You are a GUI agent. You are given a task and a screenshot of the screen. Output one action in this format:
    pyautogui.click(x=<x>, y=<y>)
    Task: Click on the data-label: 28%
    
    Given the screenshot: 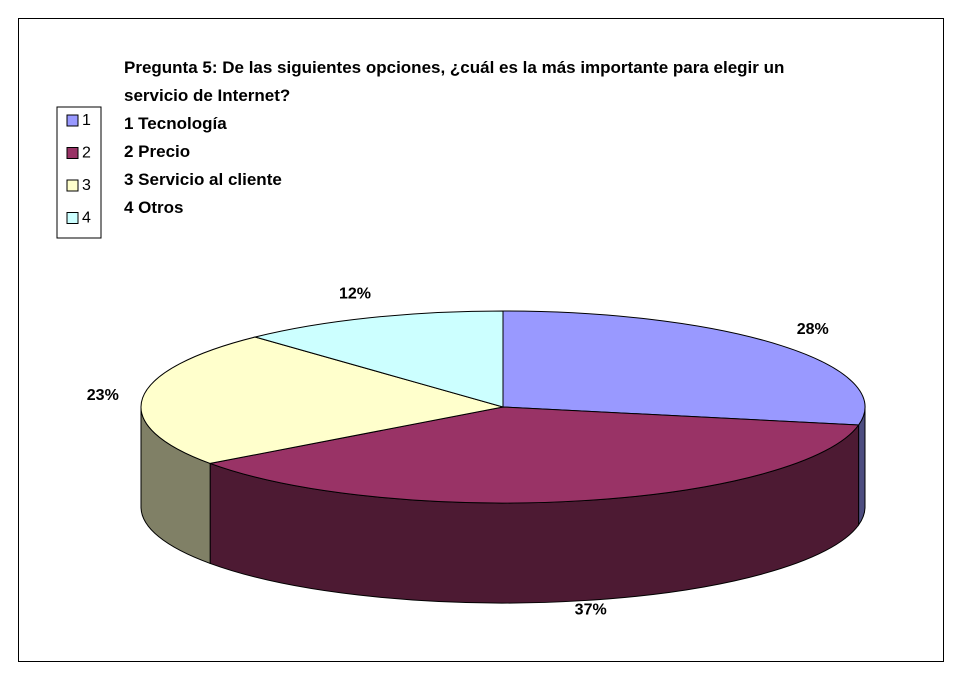 What is the action you would take?
    pyautogui.click(x=813, y=329)
    